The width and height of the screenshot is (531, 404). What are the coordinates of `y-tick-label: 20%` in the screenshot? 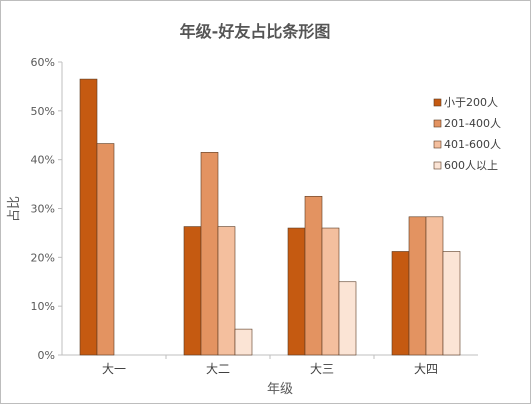 It's located at (43, 257).